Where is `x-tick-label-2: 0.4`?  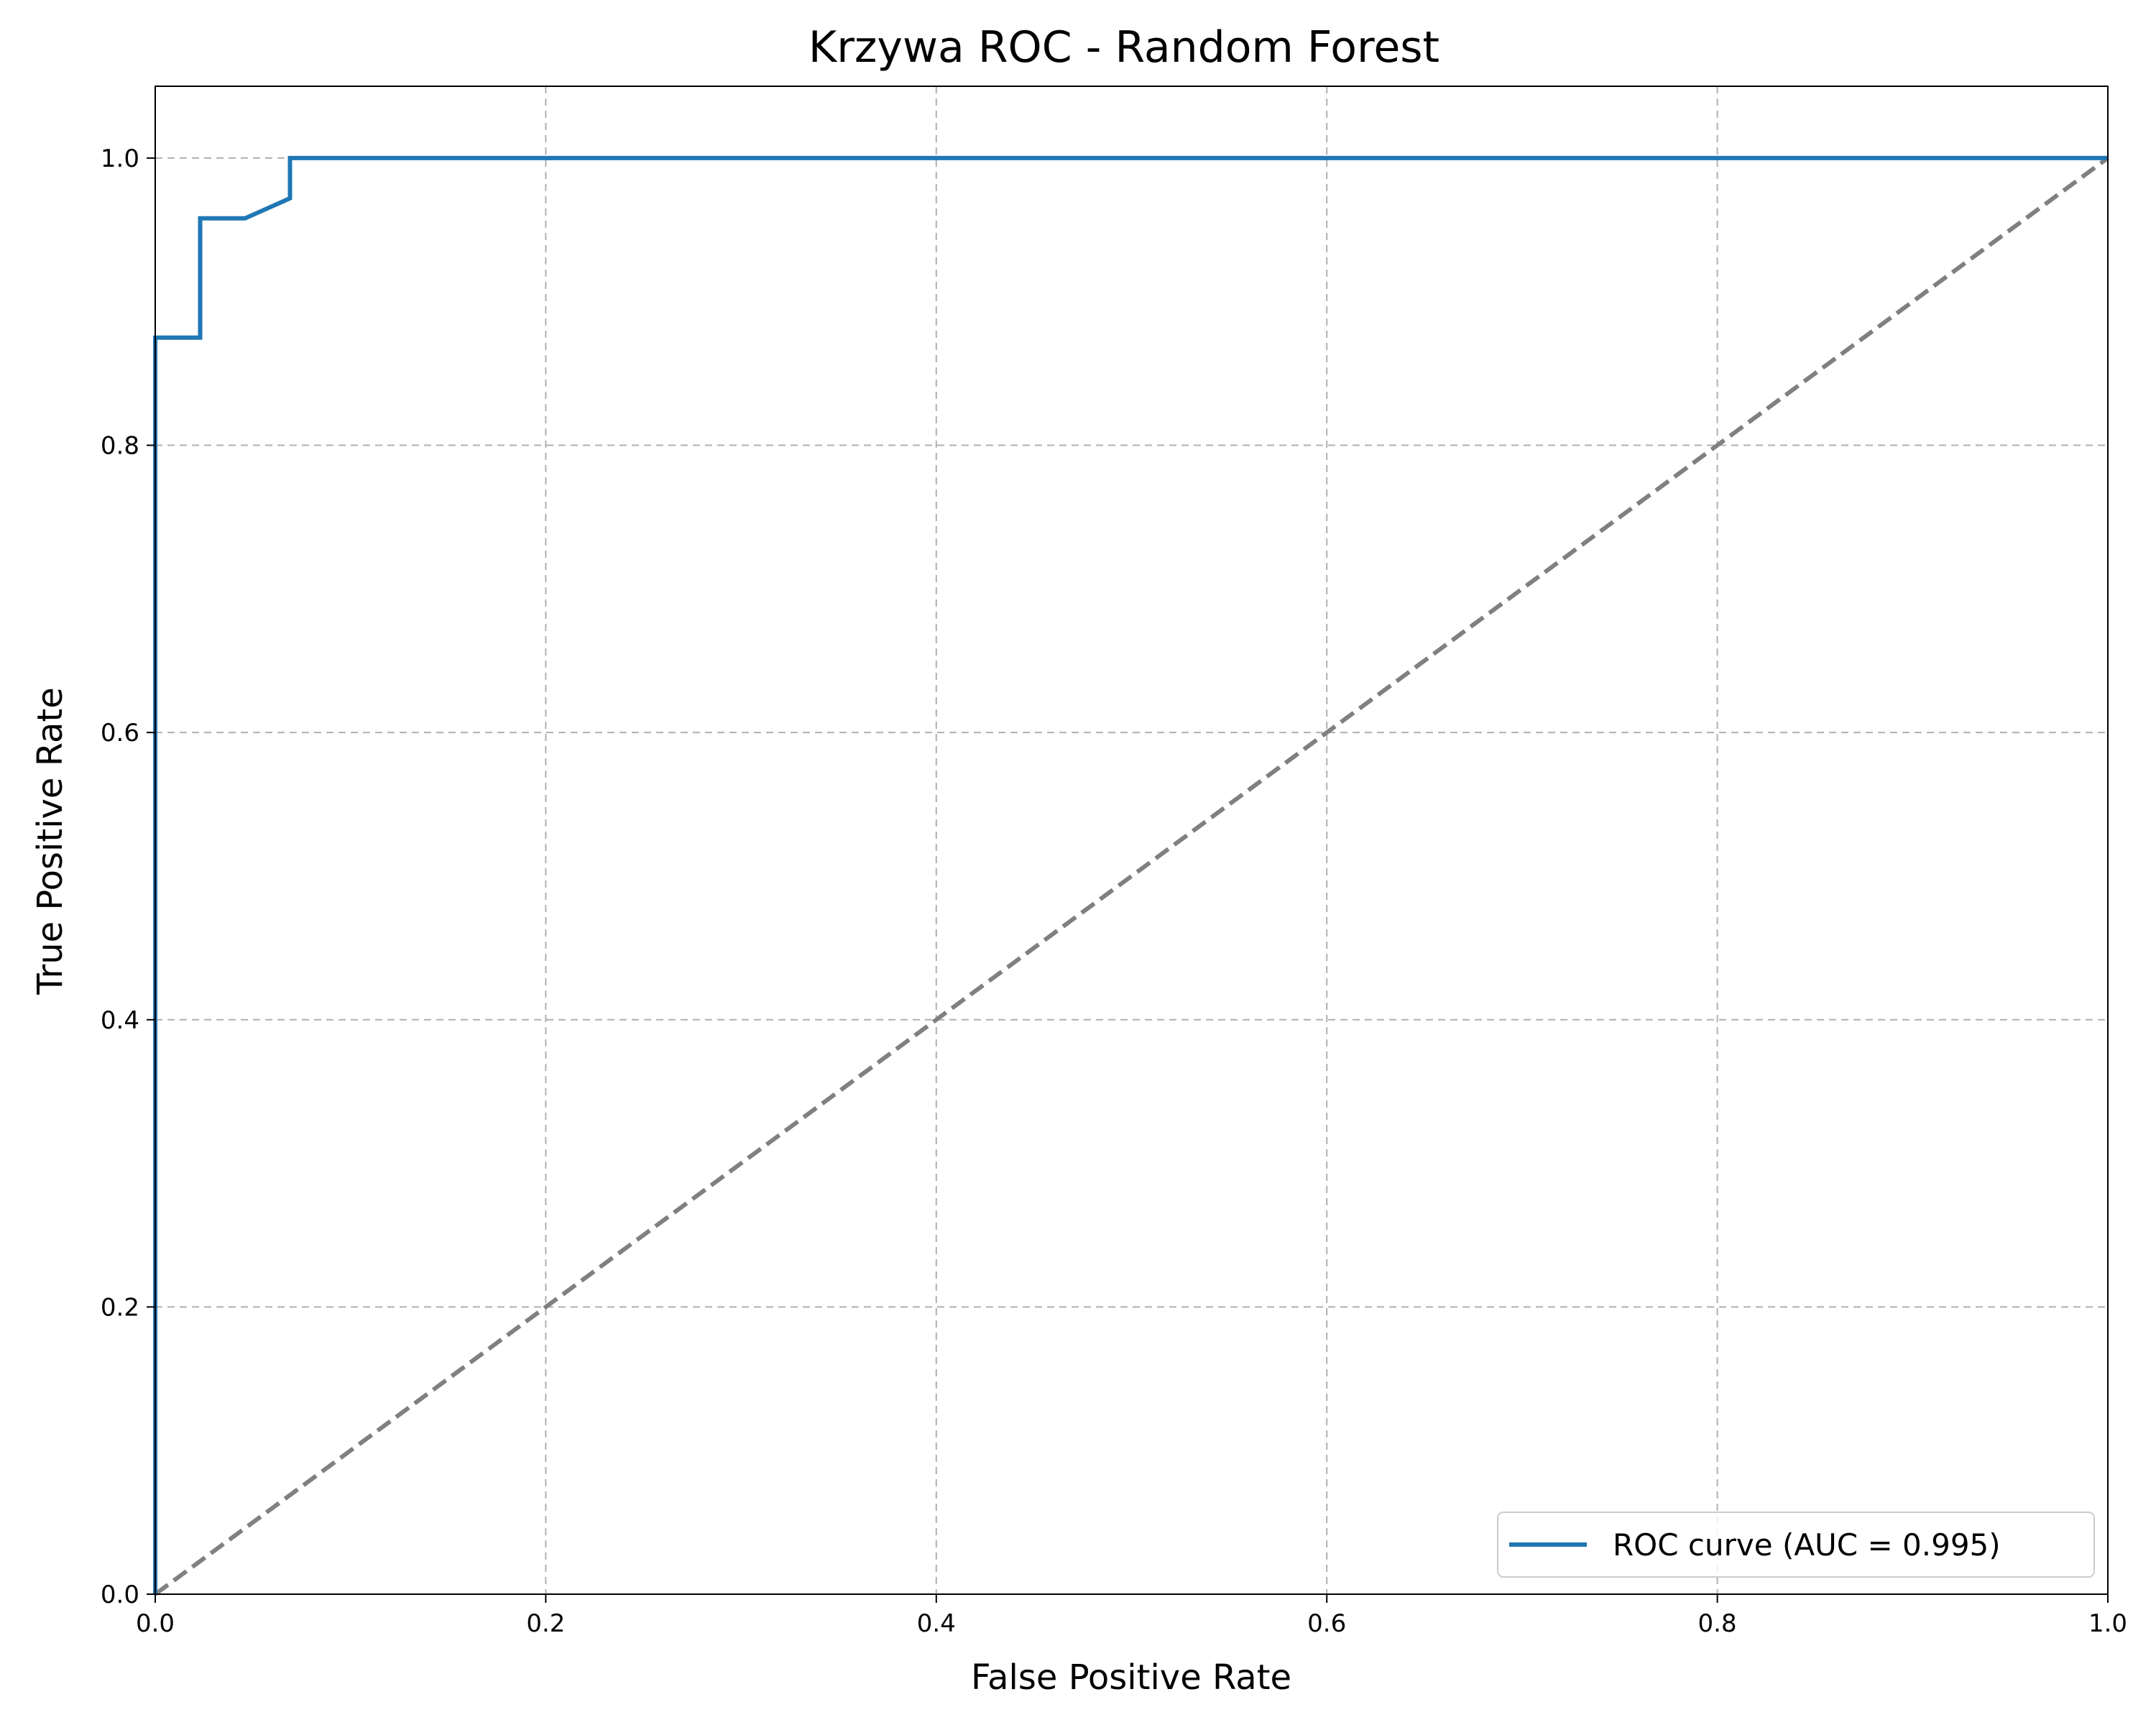 x-tick-label-2: 0.4 is located at coordinates (937, 1623).